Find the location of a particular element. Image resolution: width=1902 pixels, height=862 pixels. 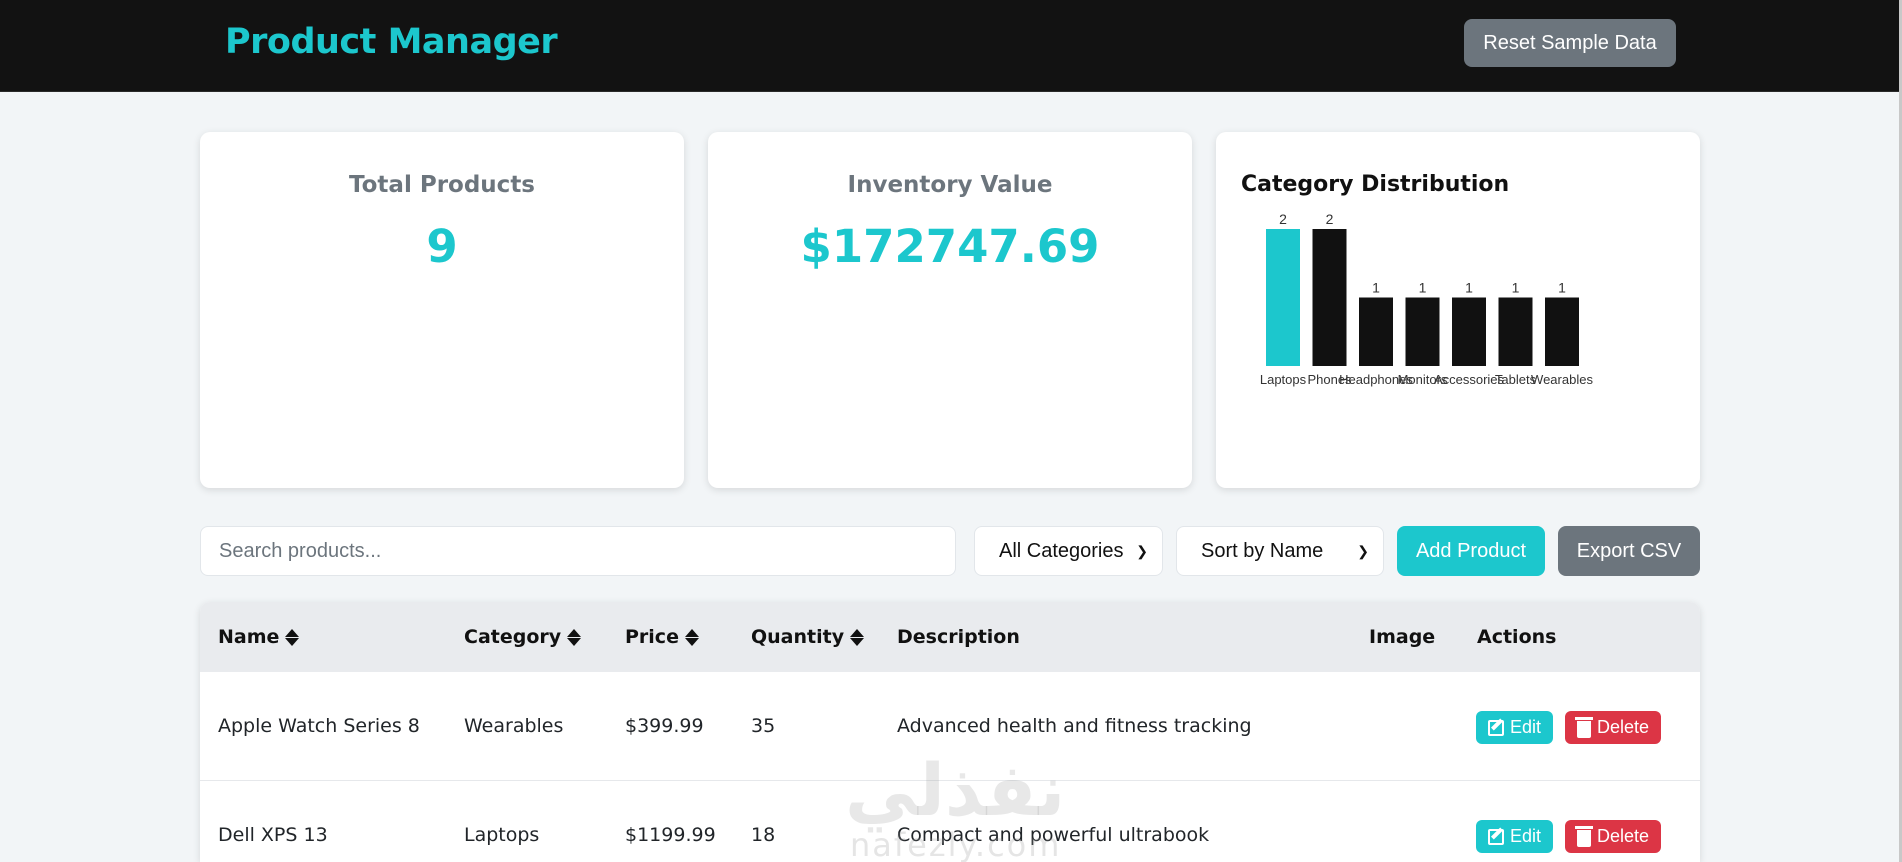

header-price: Price is located at coordinates (662, 637).